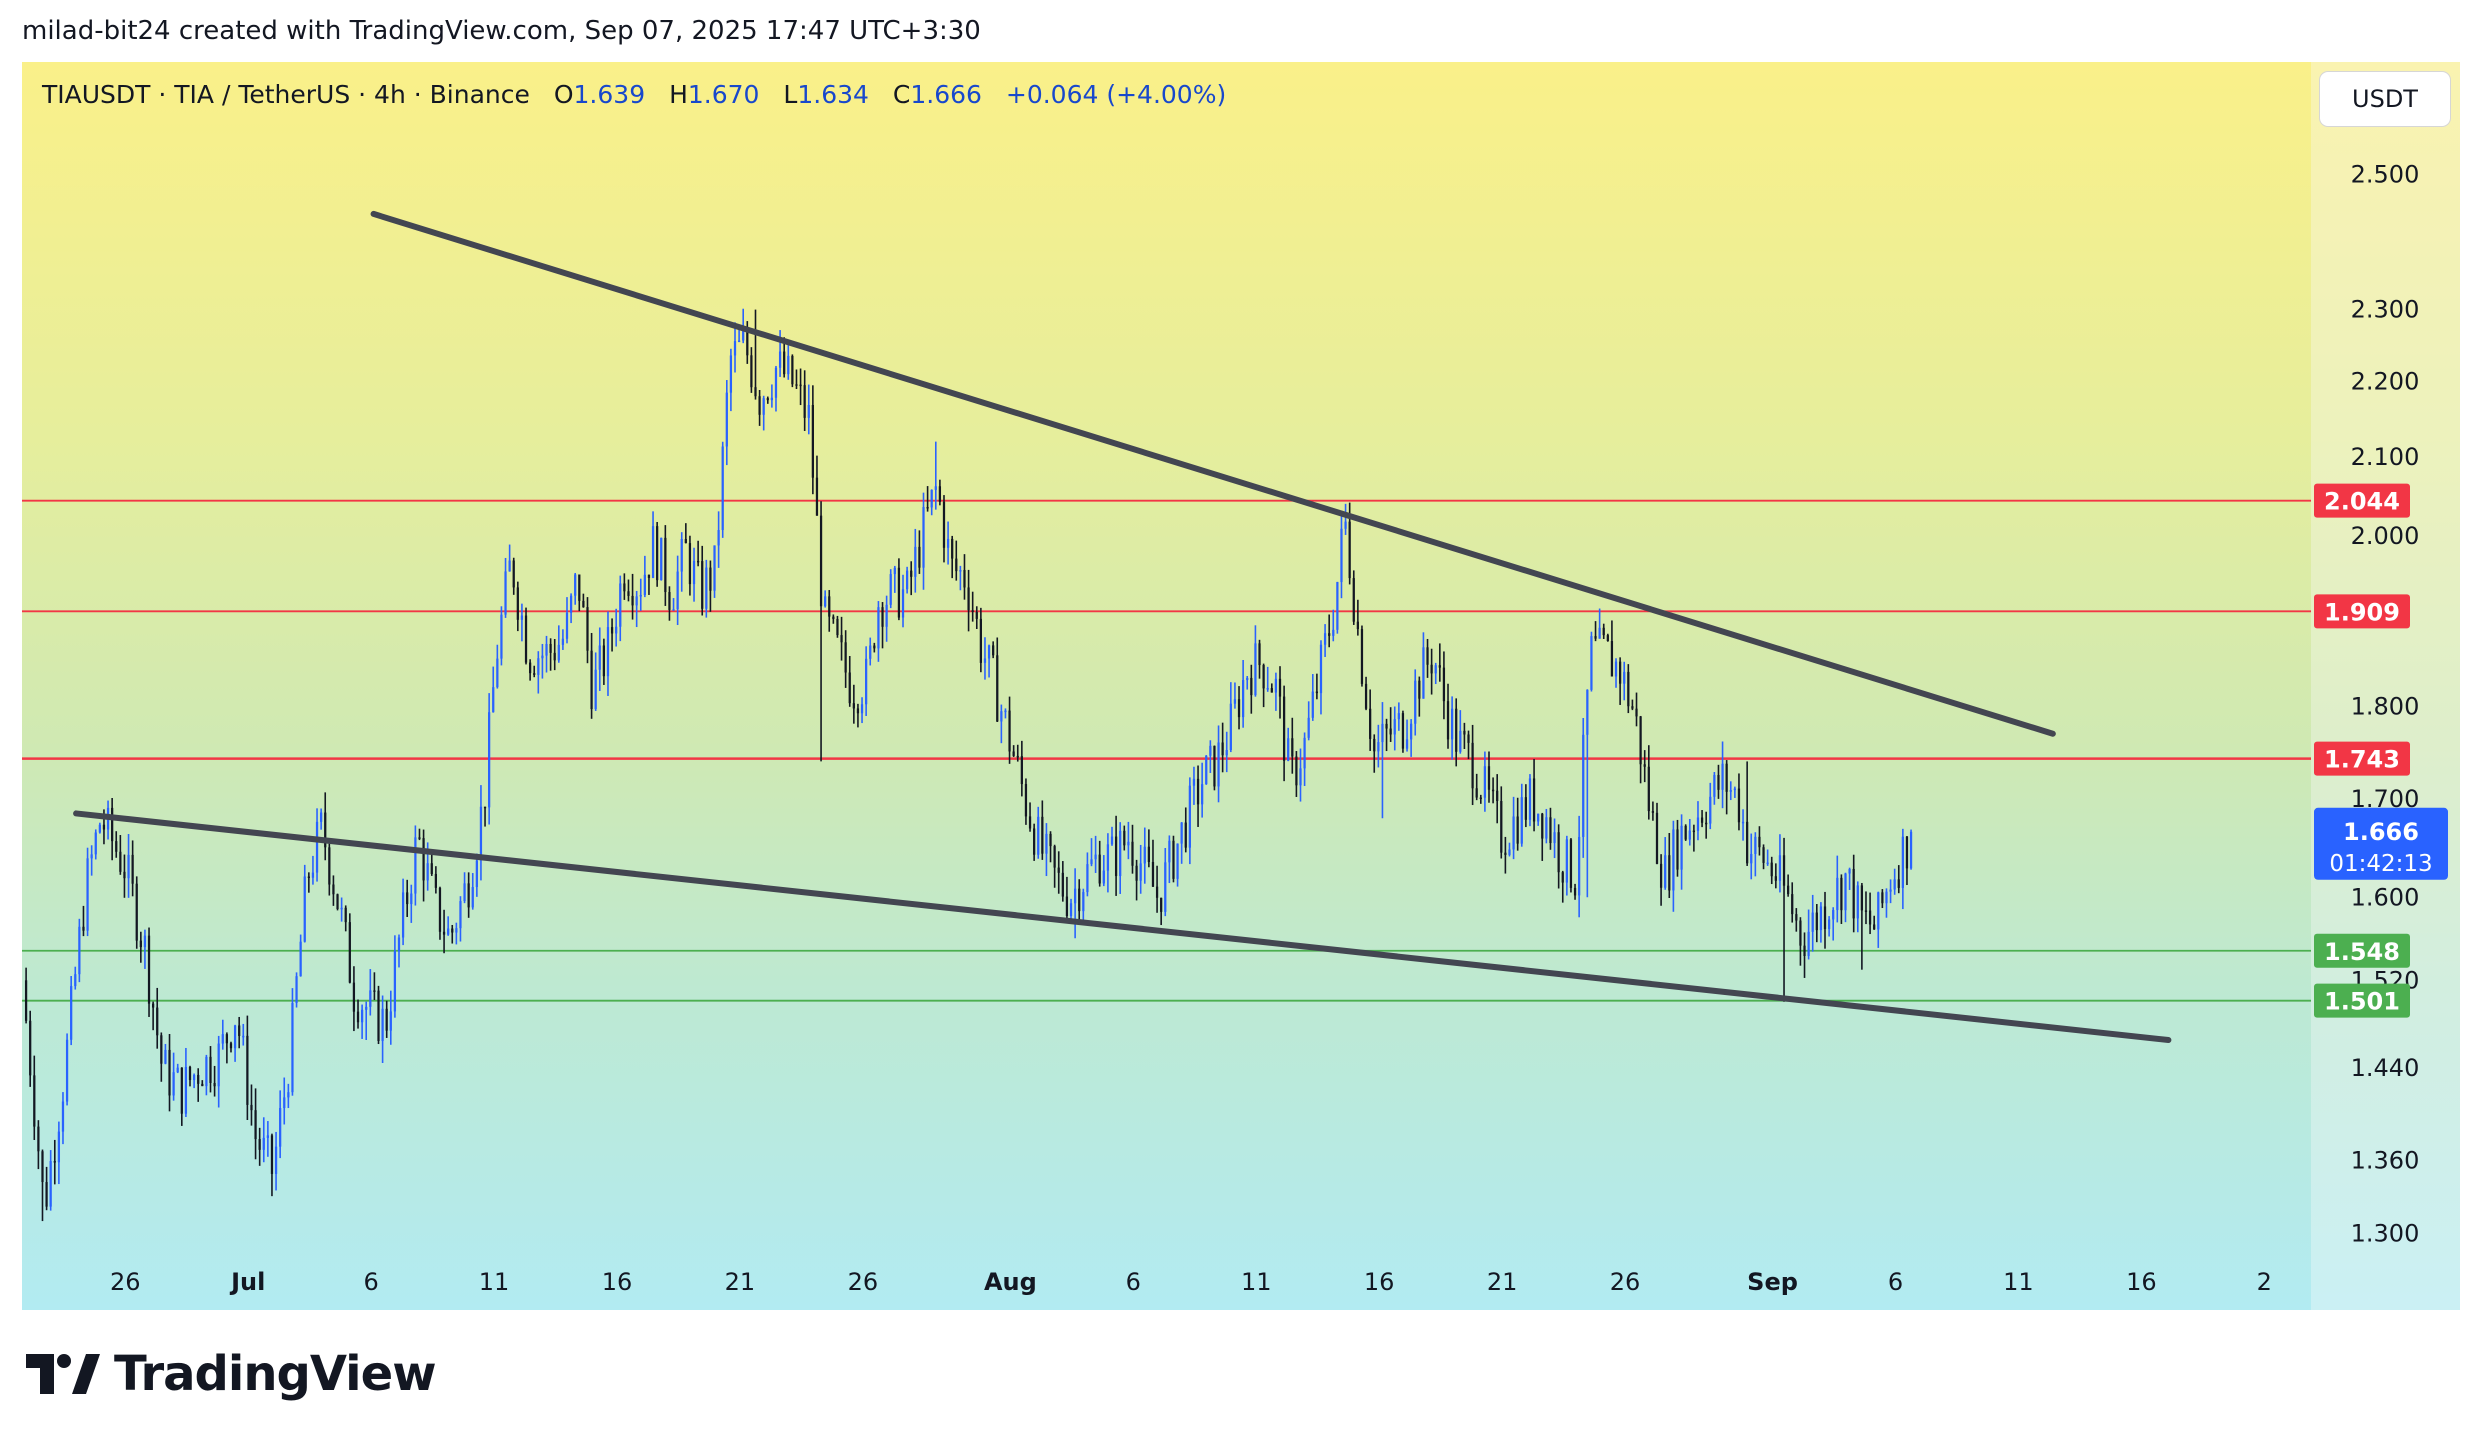 This screenshot has height=1447, width=2482. I want to click on lower-trendline, so click(1122, 926).